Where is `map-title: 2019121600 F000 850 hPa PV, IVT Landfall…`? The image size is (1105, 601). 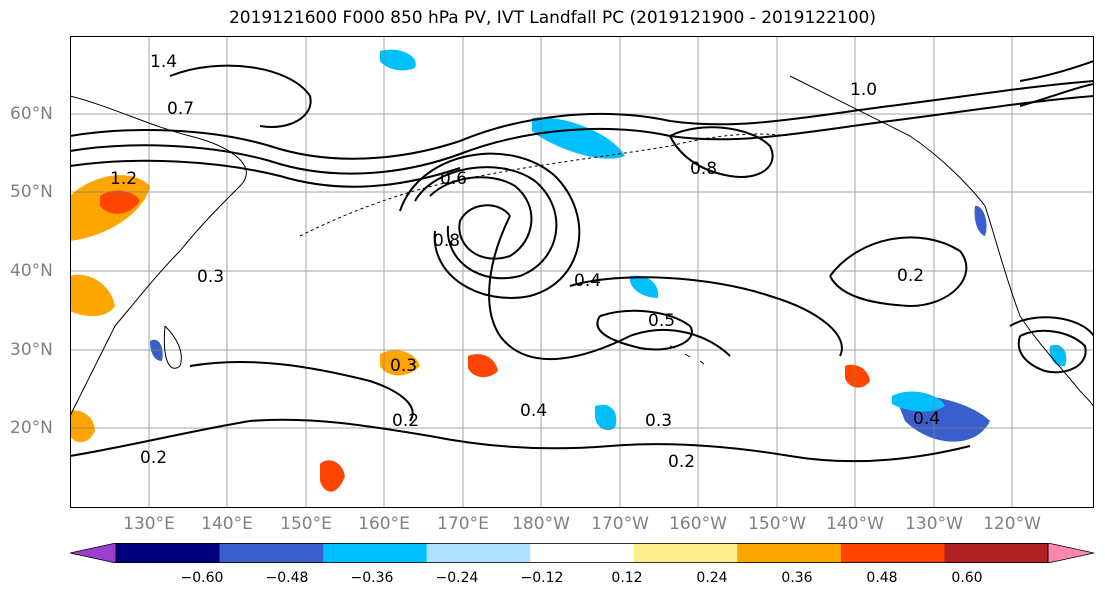 map-title: 2019121600 F000 850 hPa PV, IVT Landfall… is located at coordinates (552, 18).